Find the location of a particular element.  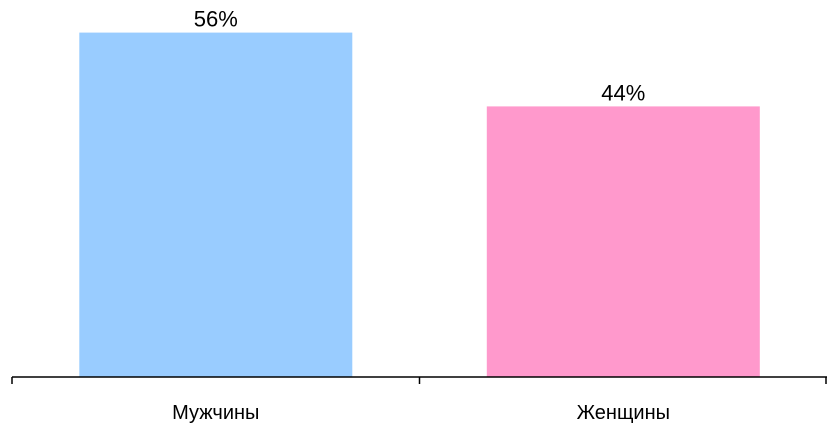

x-tick-label-1: Мужчины is located at coordinates (215, 412).